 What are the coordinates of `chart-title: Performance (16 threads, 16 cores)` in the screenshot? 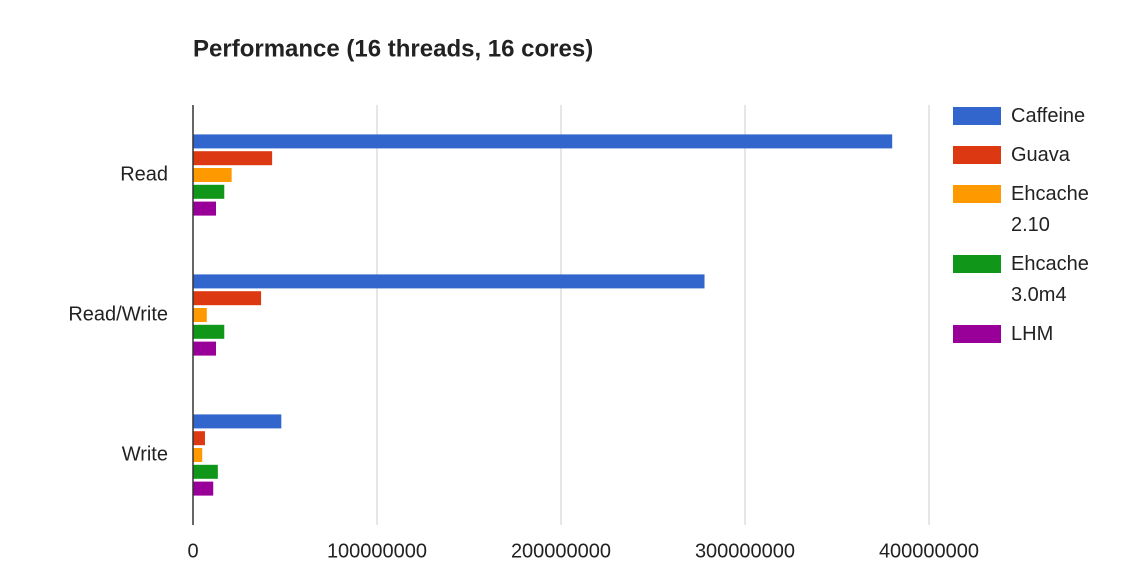 It's located at (393, 48).